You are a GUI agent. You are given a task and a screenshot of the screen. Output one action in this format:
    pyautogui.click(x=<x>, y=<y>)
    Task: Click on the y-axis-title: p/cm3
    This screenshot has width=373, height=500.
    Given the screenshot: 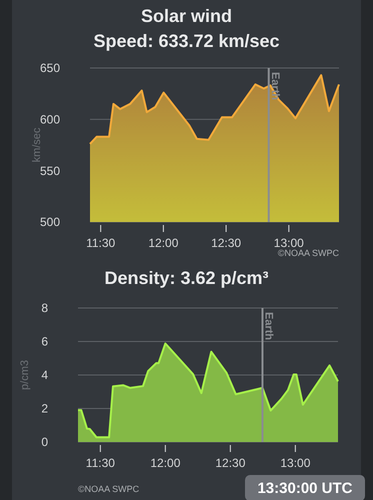 What is the action you would take?
    pyautogui.click(x=25, y=375)
    